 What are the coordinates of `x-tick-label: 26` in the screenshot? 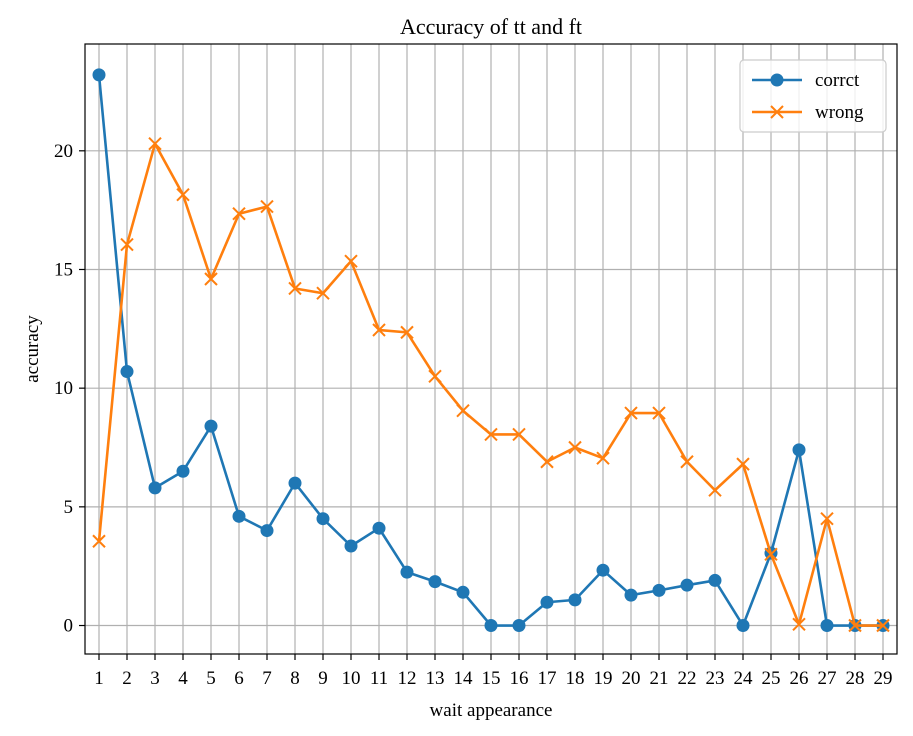 It's located at (799, 678).